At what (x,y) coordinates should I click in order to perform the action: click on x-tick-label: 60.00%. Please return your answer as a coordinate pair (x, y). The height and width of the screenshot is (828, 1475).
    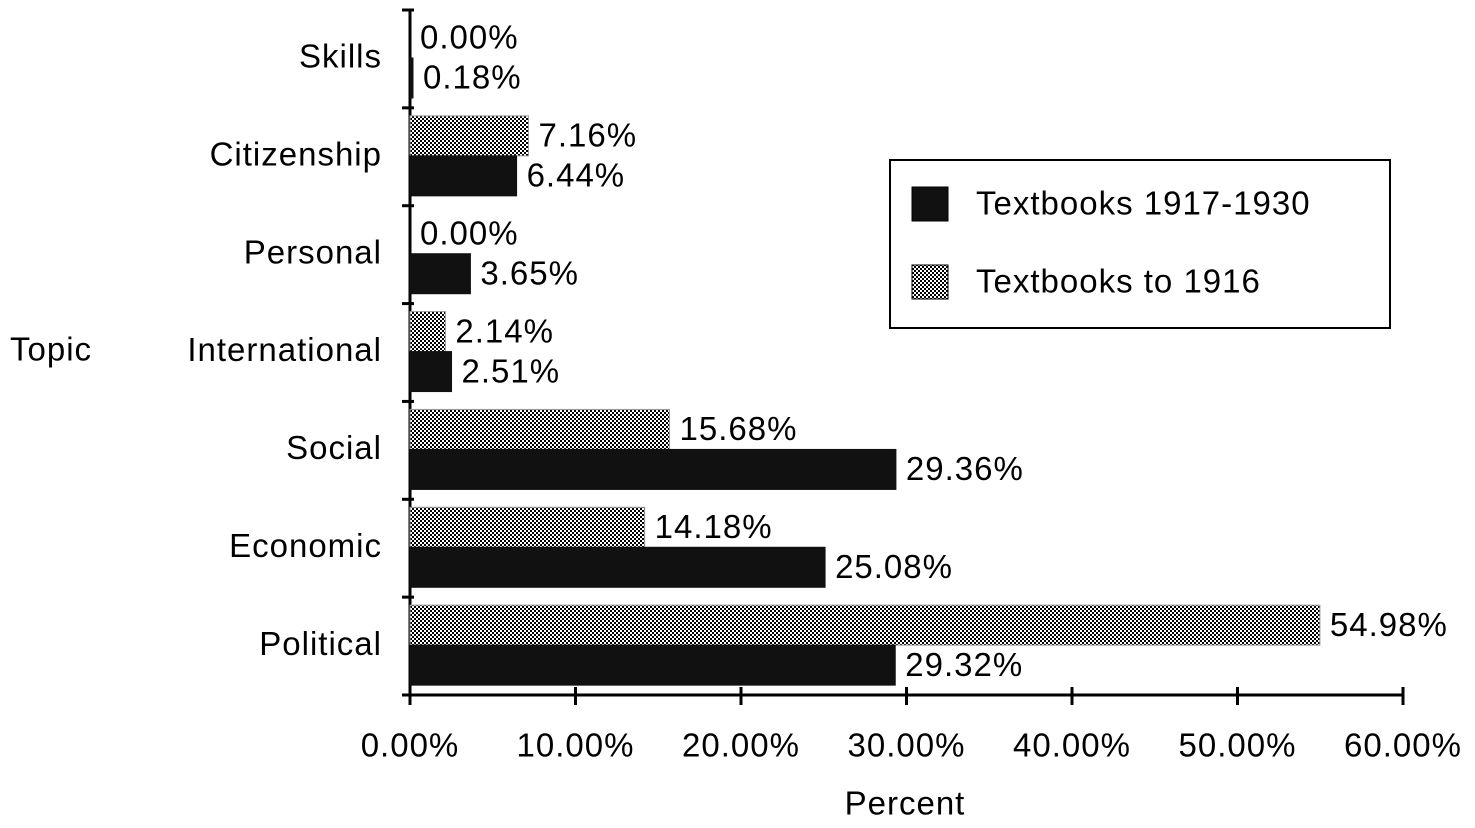
    Looking at the image, I should click on (1403, 745).